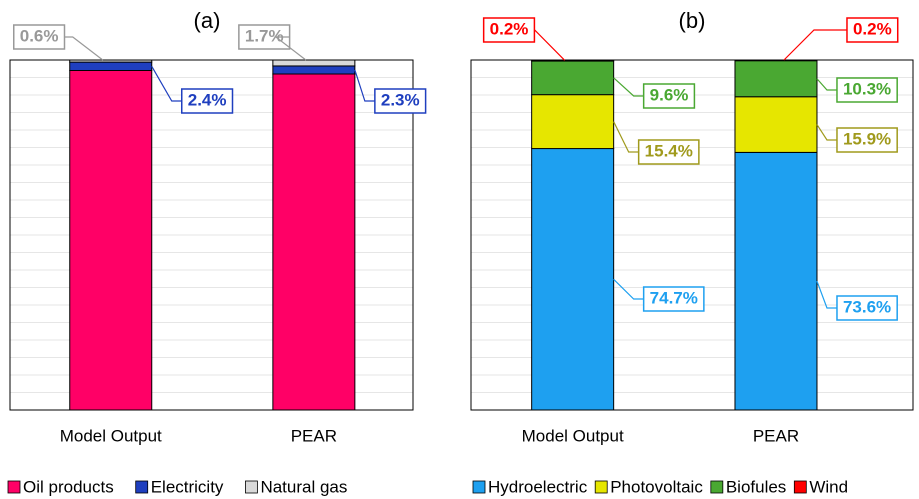  Describe the element at coordinates (828, 486) in the screenshot. I see `legend-label: Wind` at that location.